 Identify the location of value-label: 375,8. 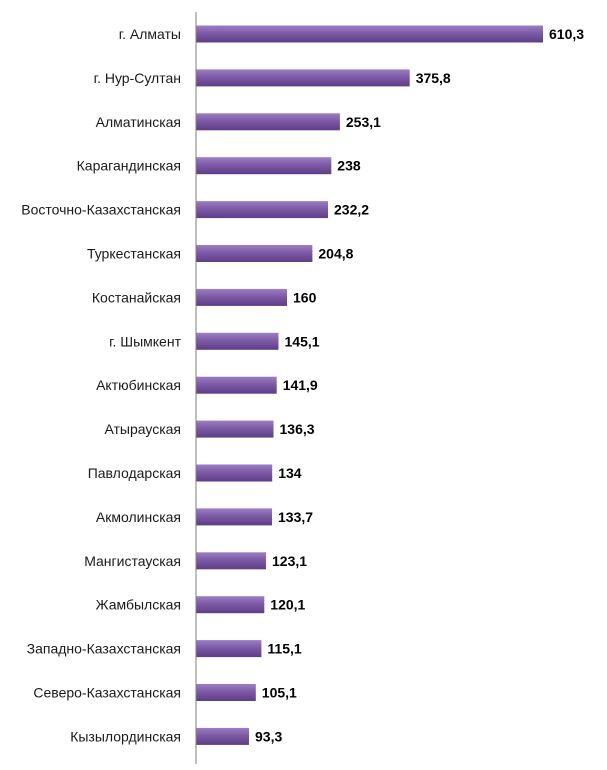
(433, 78).